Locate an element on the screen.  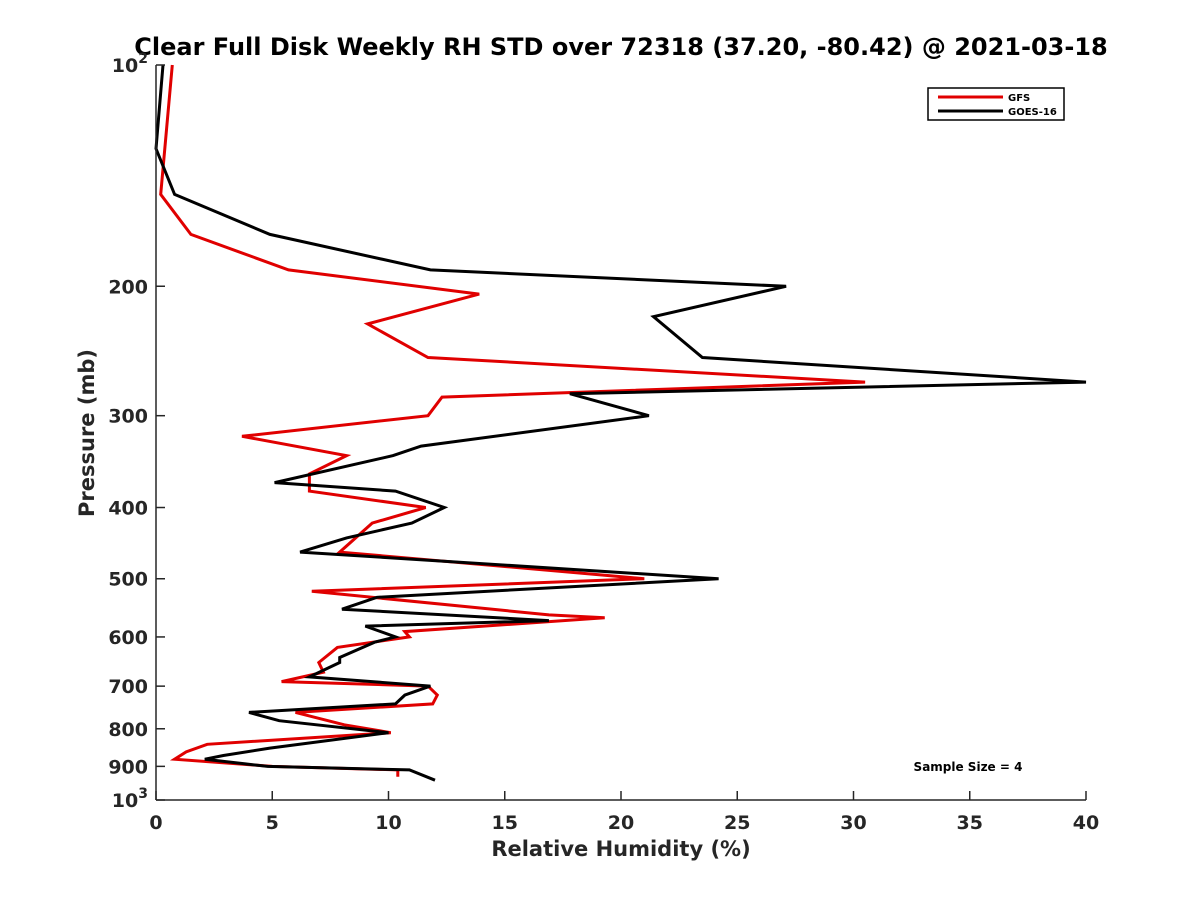
y-axis-label: Pressure (mb) is located at coordinates (87, 433).